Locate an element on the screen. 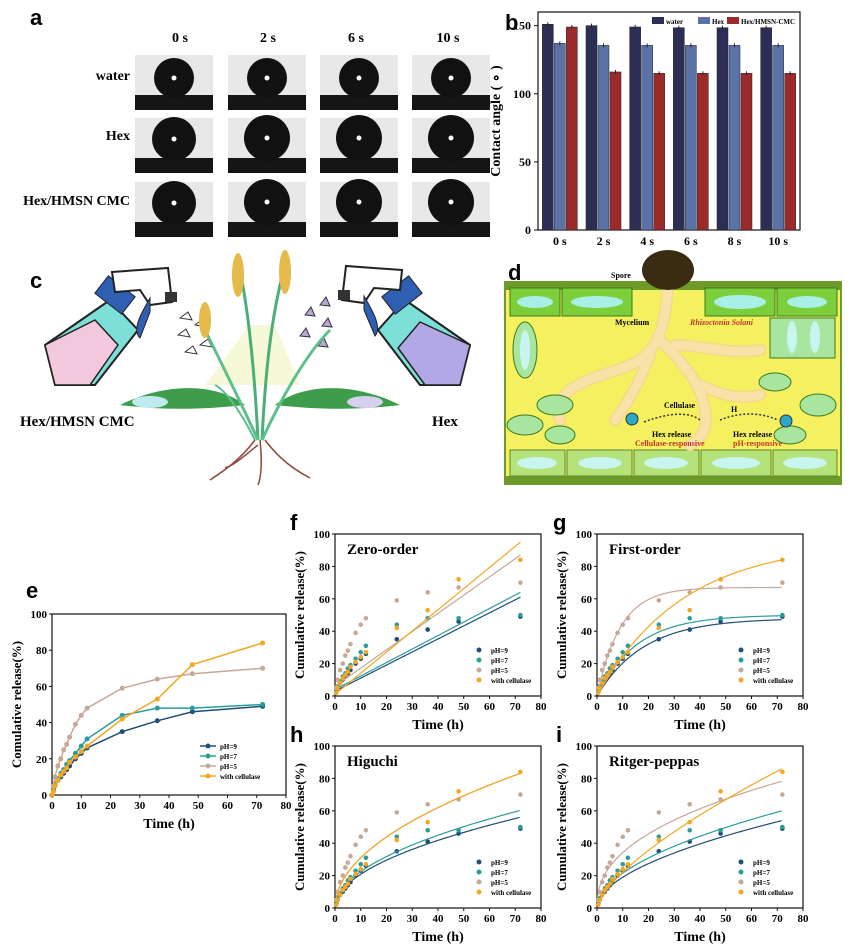 This screenshot has width=856, height=947. legend-swatch is located at coordinates (704, 20).